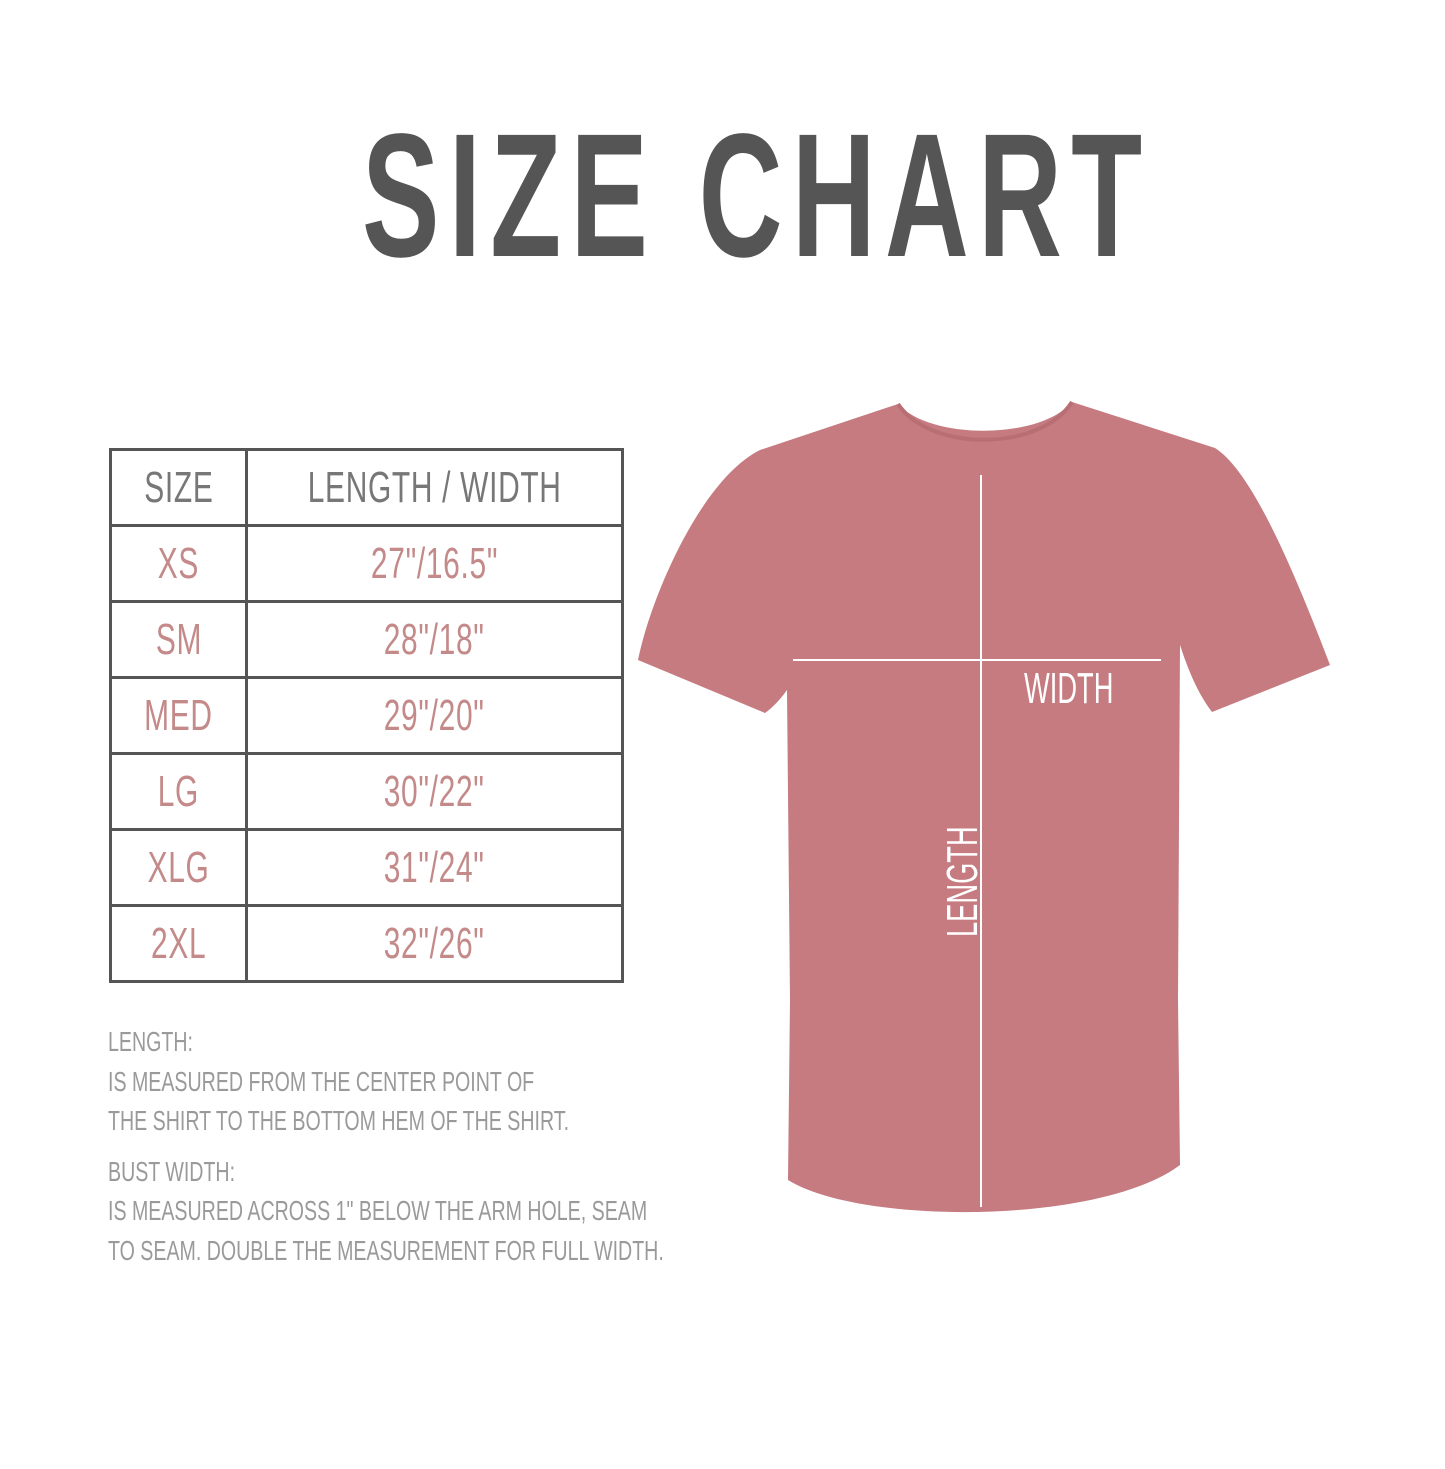 This screenshot has height=1469, width=1445. What do you see at coordinates (367, 791) in the screenshot?
I see `table-row: LG 30"/22"` at bounding box center [367, 791].